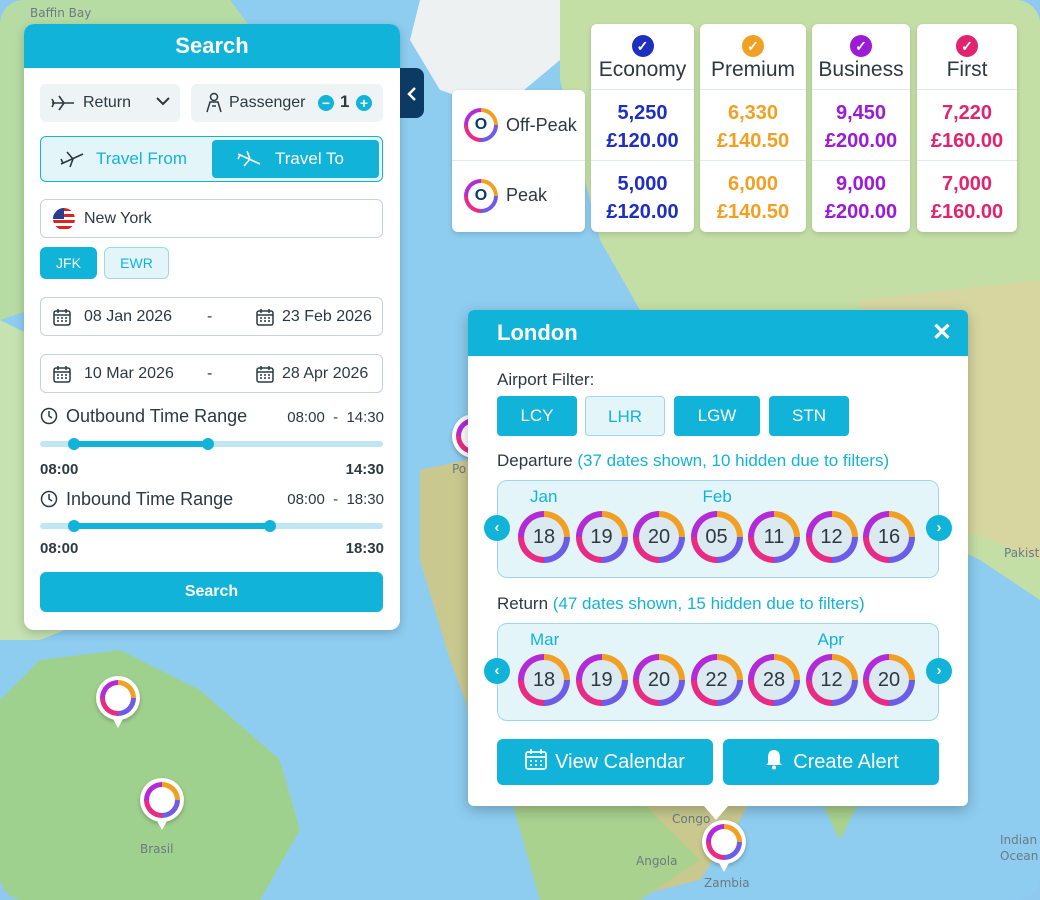  What do you see at coordinates (939, 528) in the screenshot?
I see `departure-next-button: ›` at bounding box center [939, 528].